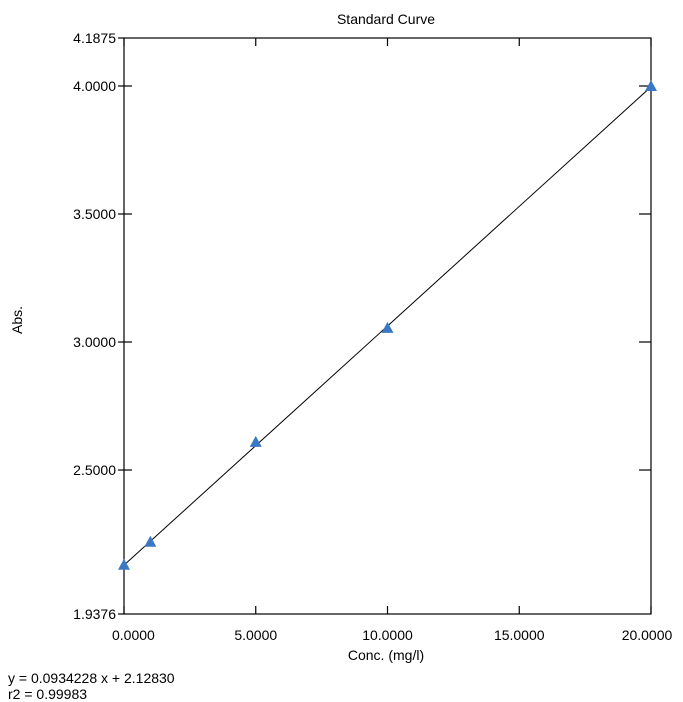 The height and width of the screenshot is (702, 683). What do you see at coordinates (94, 38) in the screenshot?
I see `y-tick-label: 4.1875` at bounding box center [94, 38].